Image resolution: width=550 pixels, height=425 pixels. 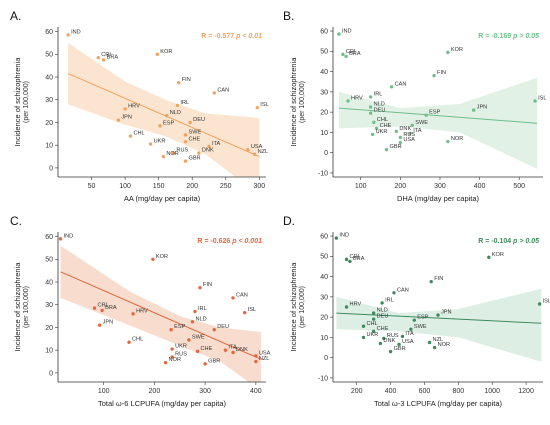 I want to click on point-label: CRI, so click(x=106, y=55).